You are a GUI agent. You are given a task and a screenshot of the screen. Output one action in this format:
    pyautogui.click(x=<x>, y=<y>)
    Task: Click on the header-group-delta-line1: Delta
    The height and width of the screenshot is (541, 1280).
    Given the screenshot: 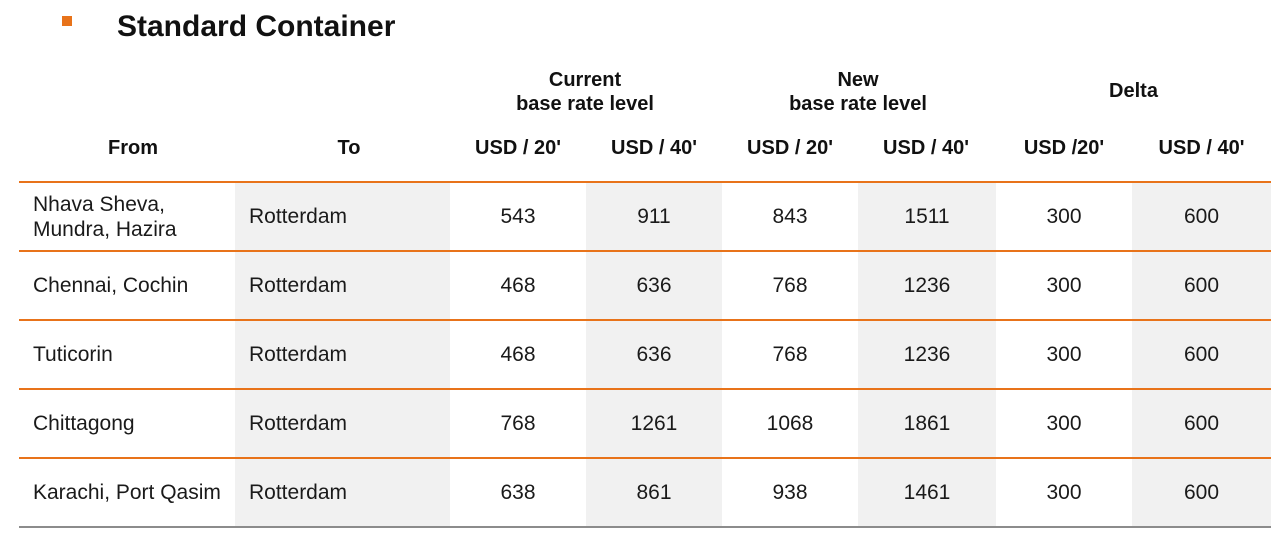 What is the action you would take?
    pyautogui.click(x=1133, y=91)
    